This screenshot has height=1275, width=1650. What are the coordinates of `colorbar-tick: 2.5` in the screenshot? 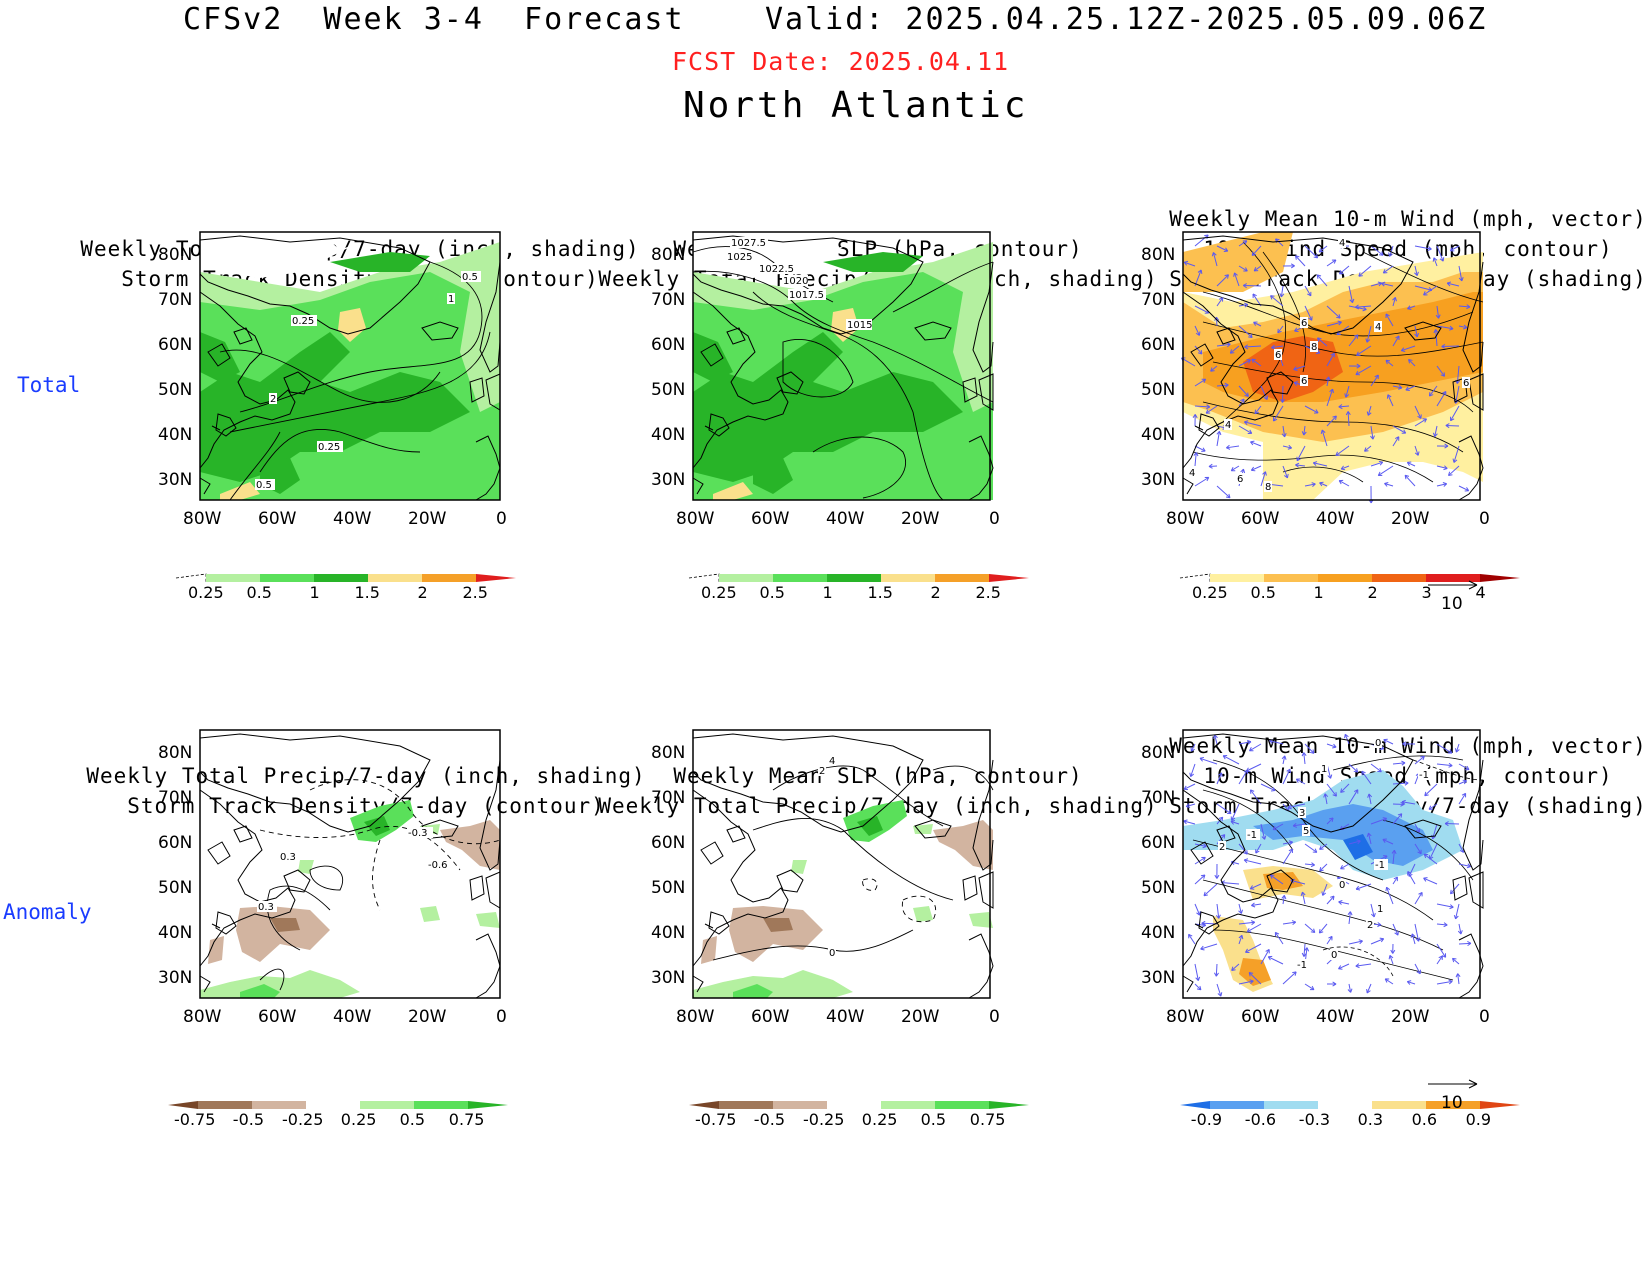 It's located at (475, 592).